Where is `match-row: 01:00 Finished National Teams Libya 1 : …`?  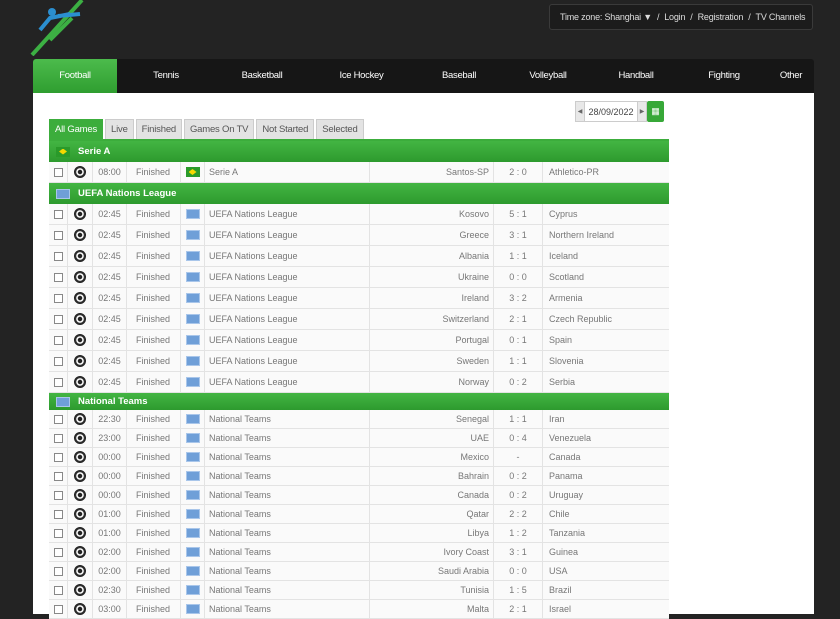 match-row: 01:00 Finished National Teams Libya 1 : … is located at coordinates (359, 533).